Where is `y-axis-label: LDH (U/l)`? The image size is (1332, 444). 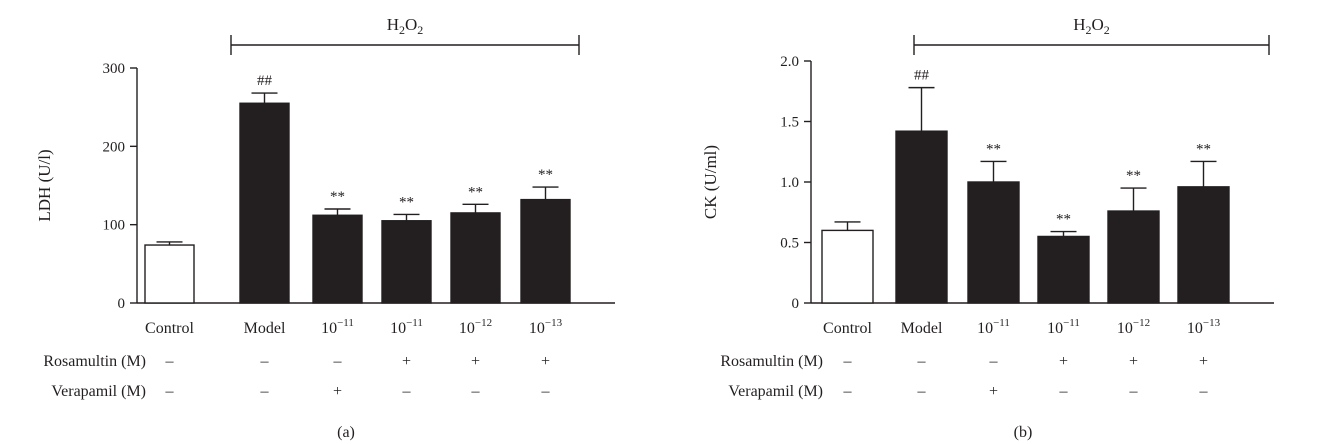 y-axis-label: LDH (U/l) is located at coordinates (44, 185).